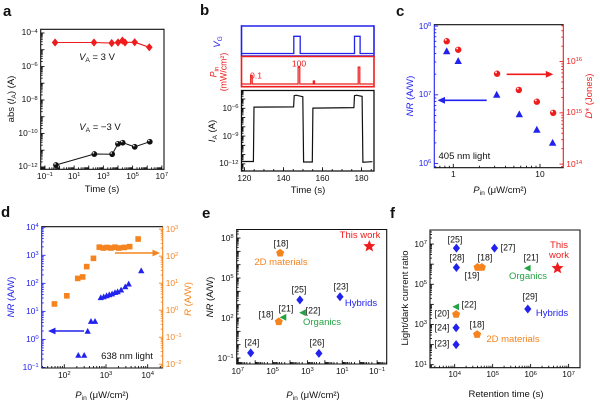  Describe the element at coordinates (230, 135) in the screenshot. I see `tick-label: 10−9` at that location.